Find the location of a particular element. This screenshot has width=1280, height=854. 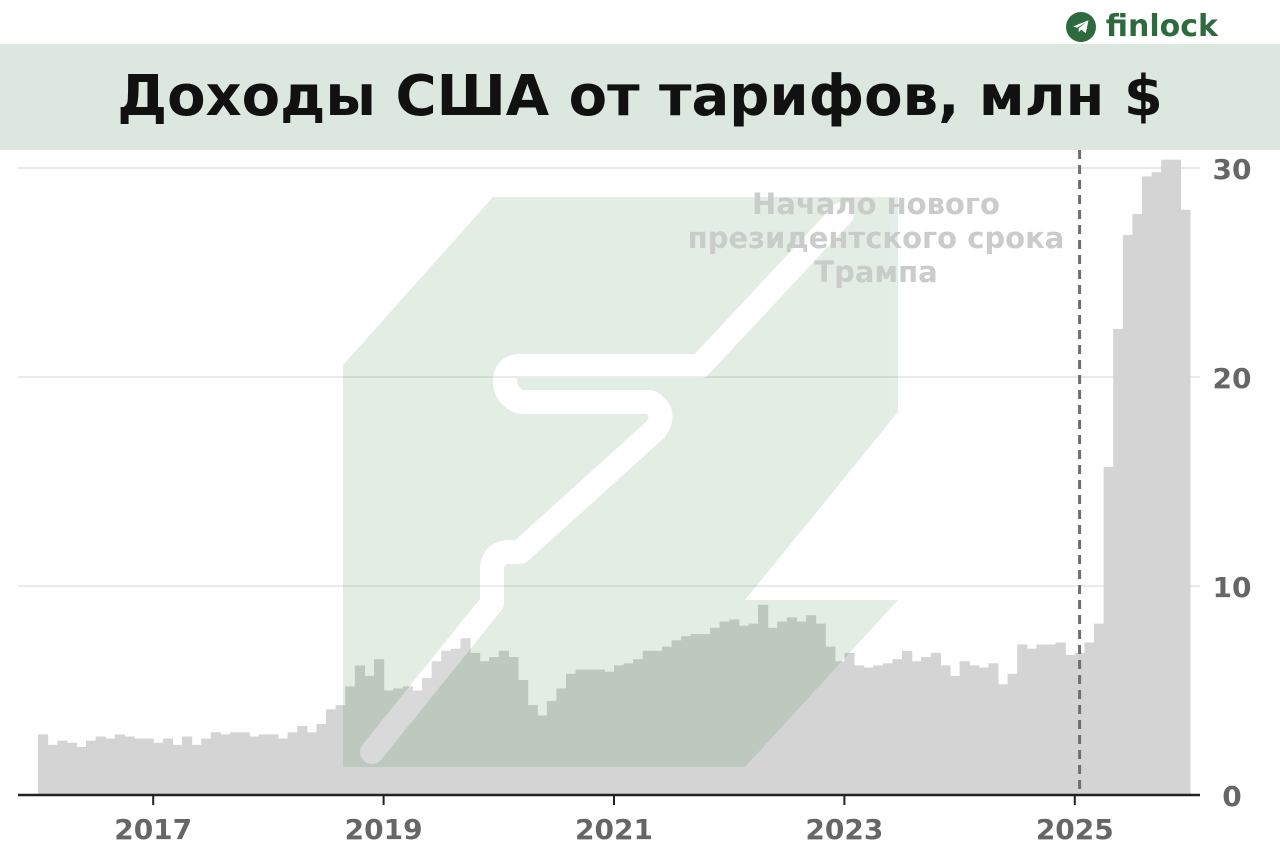

brand: finlock is located at coordinates (1141, 27).